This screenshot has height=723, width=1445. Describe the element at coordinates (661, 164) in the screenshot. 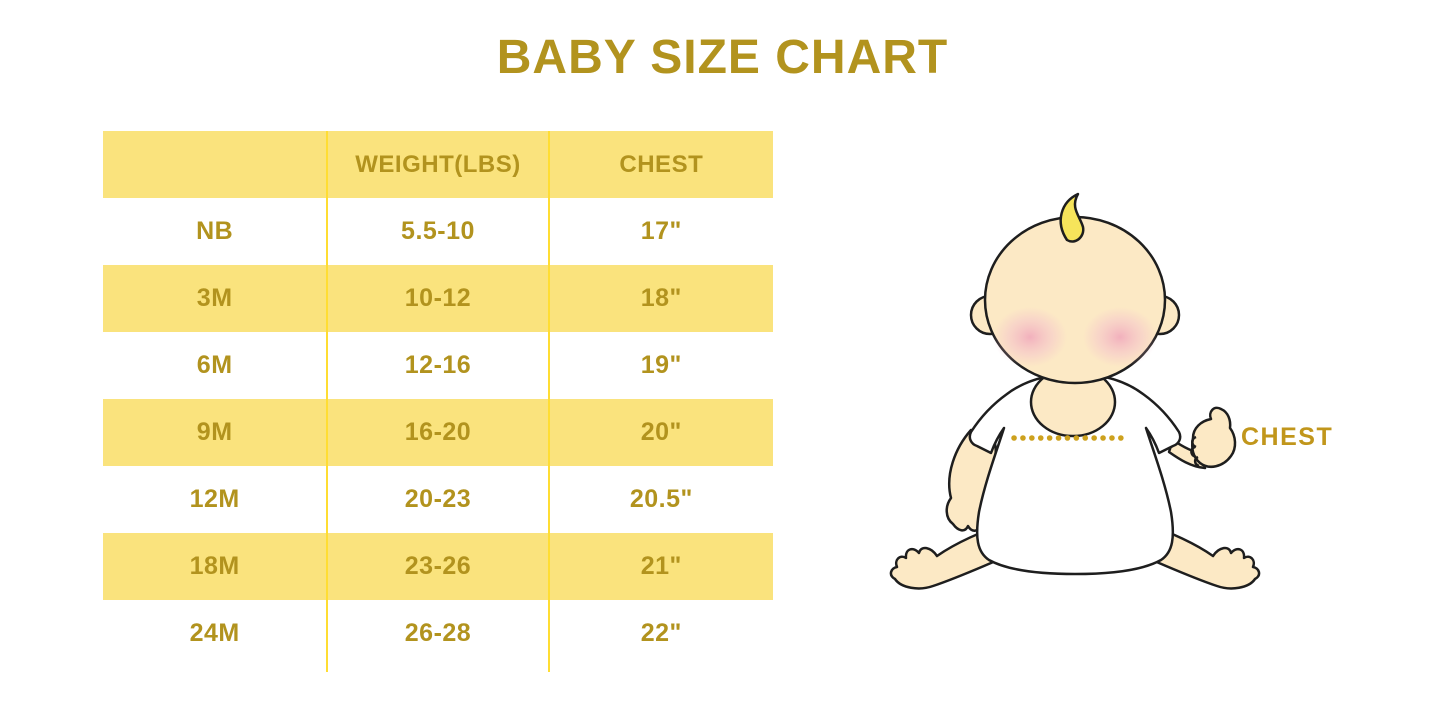

I see `header-chest: CHEST` at that location.